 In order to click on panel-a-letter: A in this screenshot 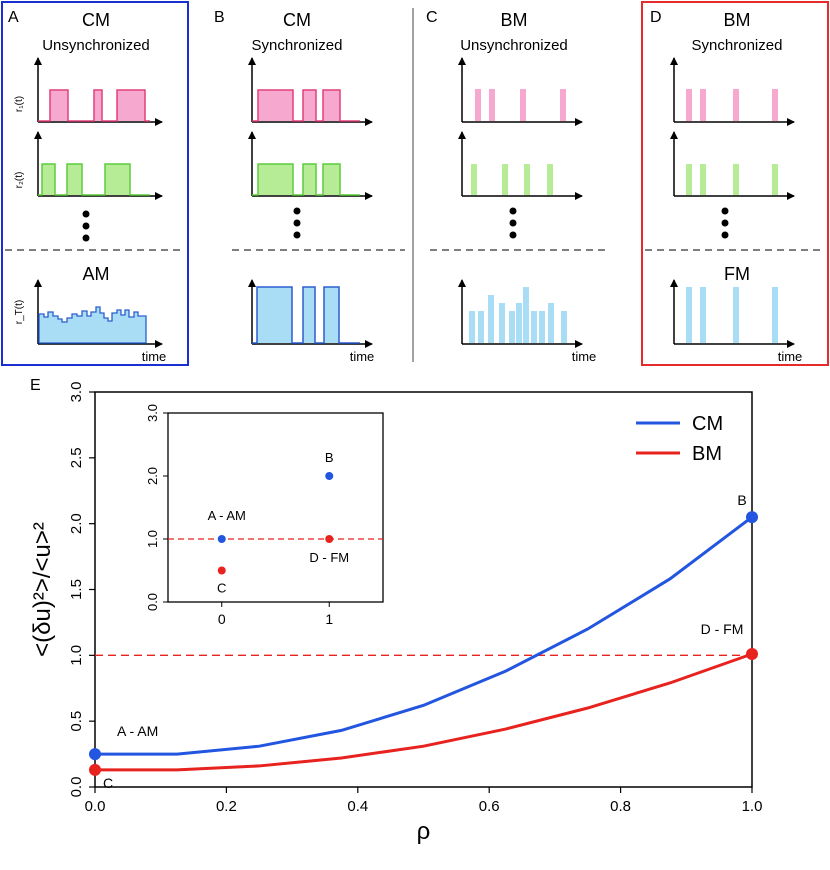, I will do `click(13, 17)`.